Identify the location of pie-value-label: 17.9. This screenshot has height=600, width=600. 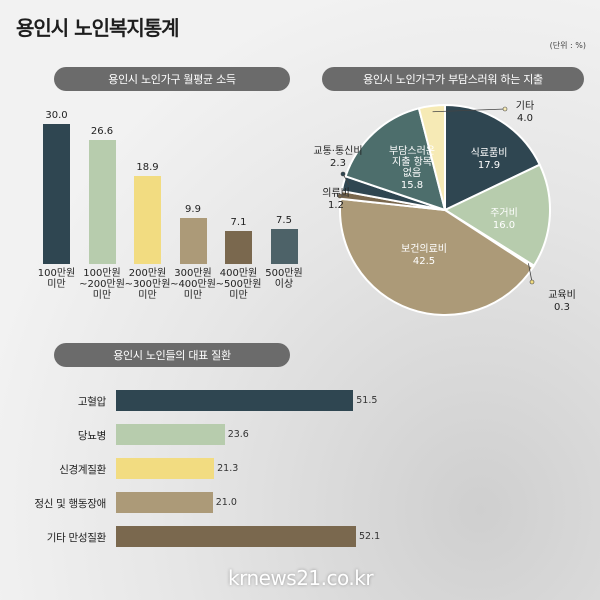
(489, 165).